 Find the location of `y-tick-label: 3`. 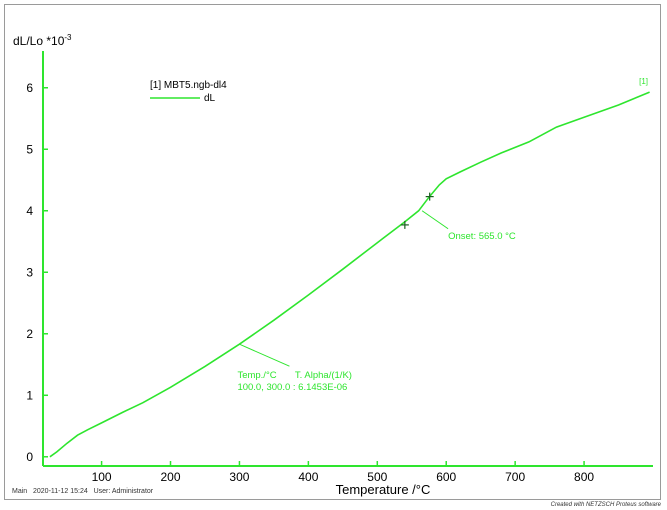

y-tick-label: 3 is located at coordinates (29, 272).